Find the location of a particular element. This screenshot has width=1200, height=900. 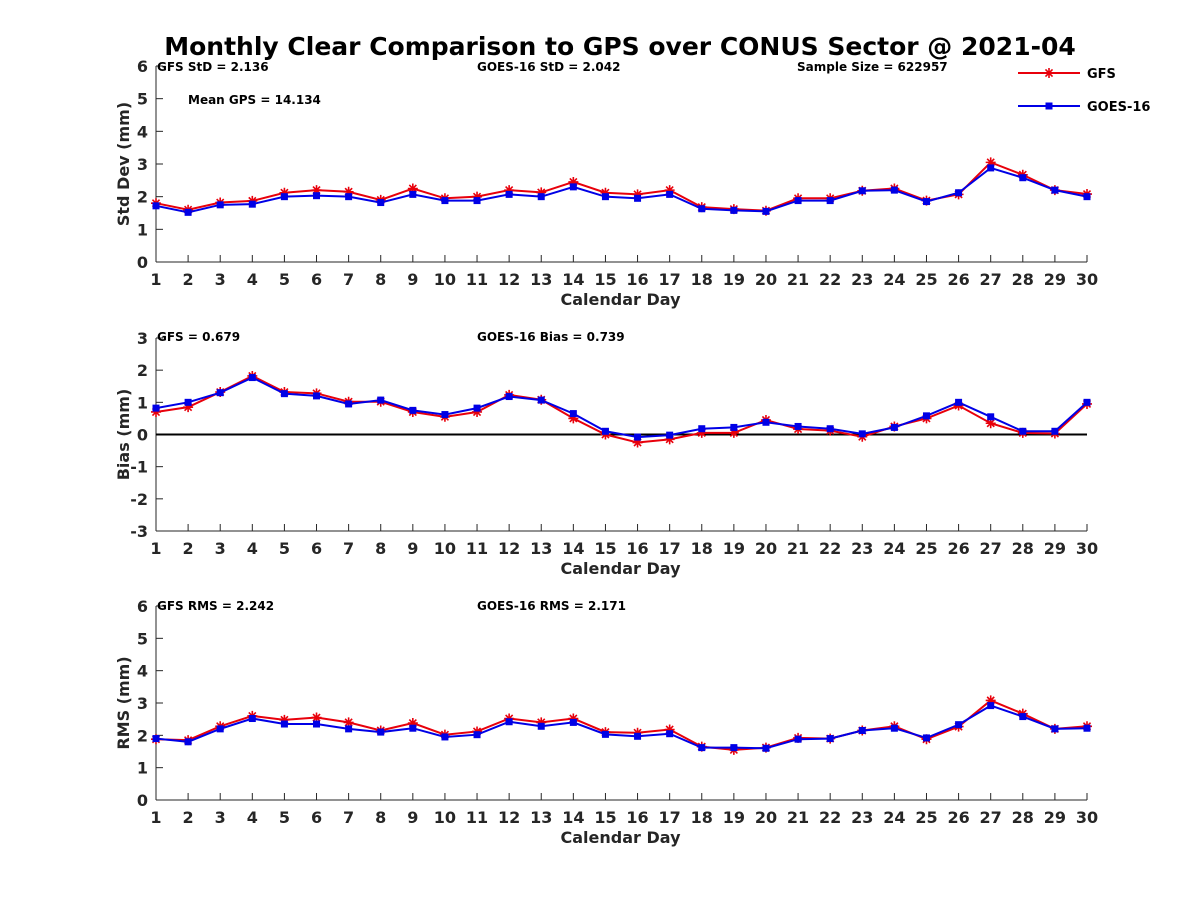

x-axis-label: Calendar Day is located at coordinates (621, 299).